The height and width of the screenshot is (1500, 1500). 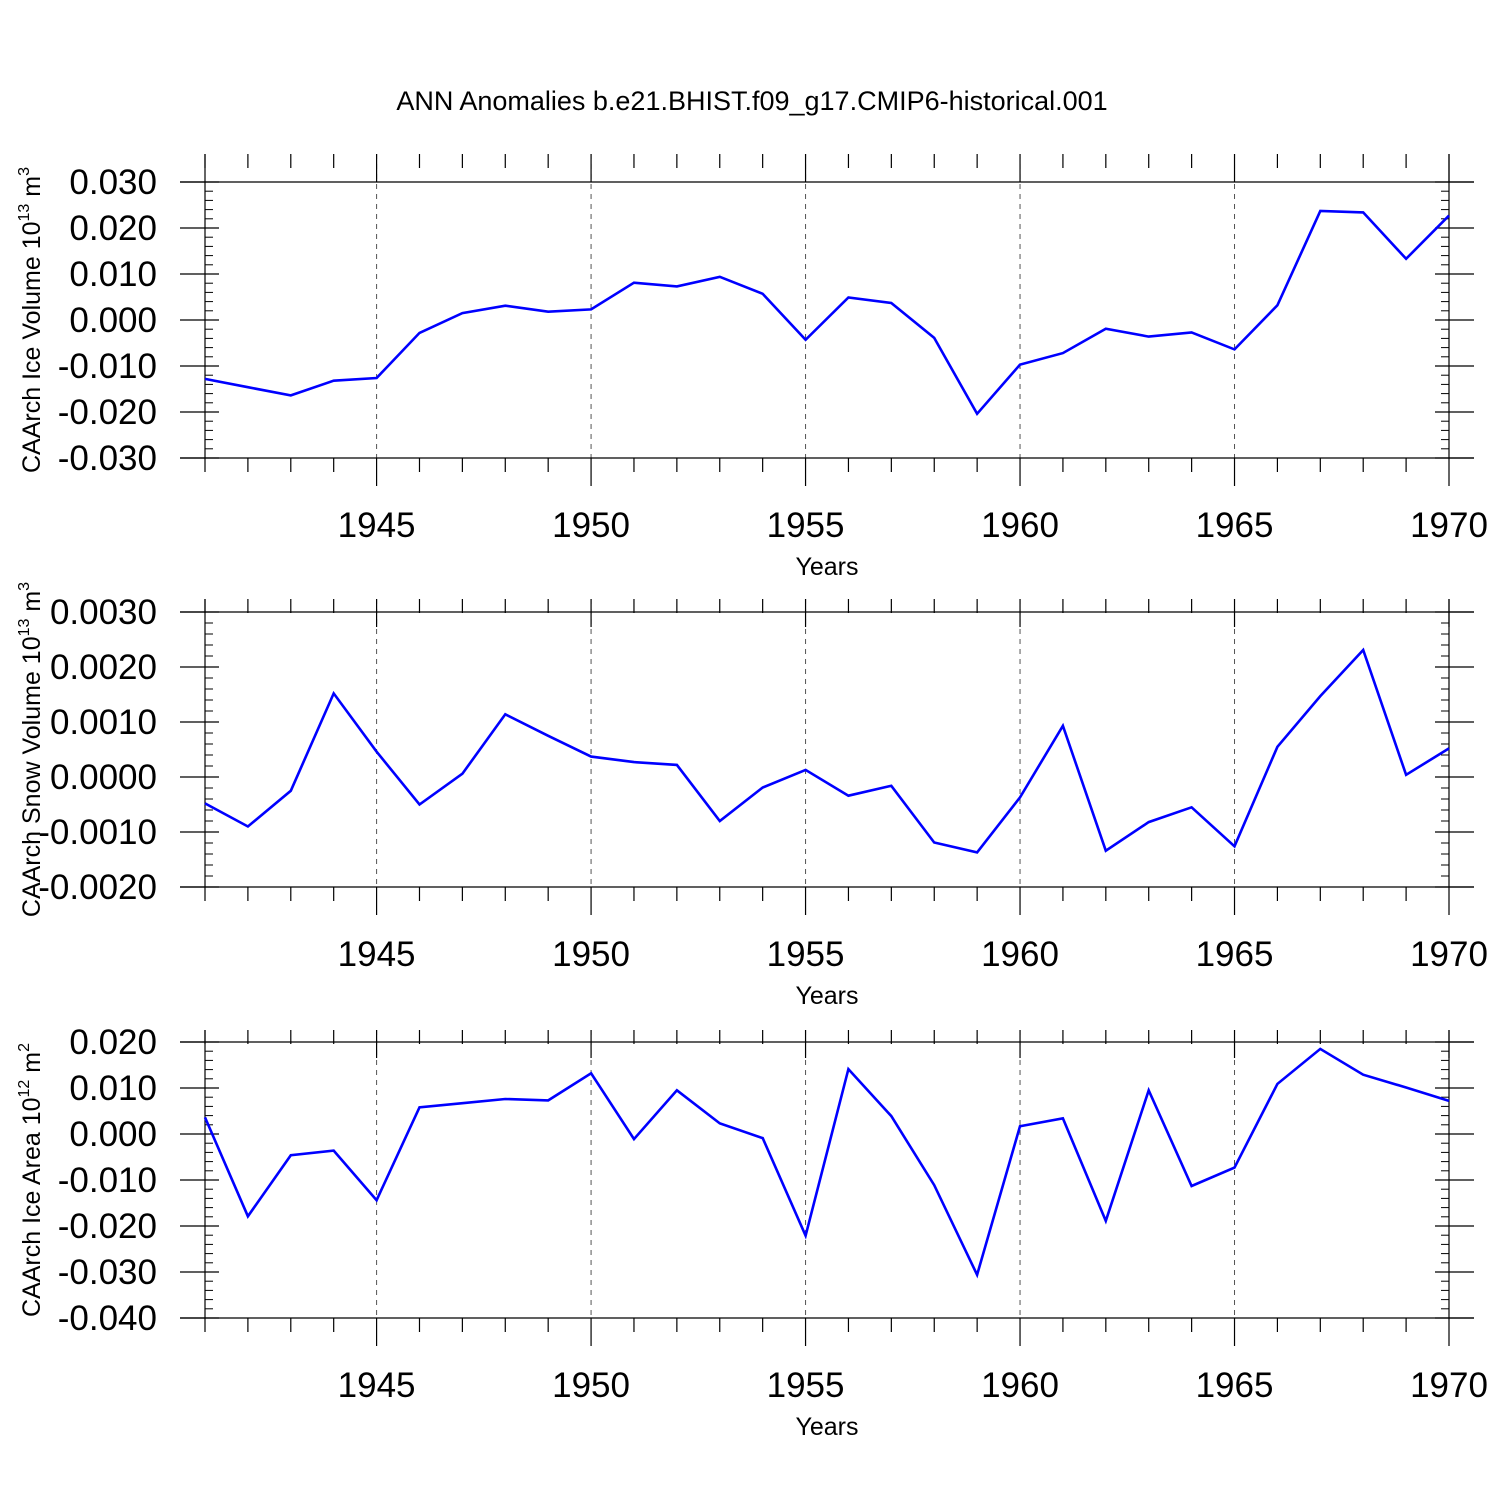 I want to click on y-tick-label: -0.0020, so click(x=97, y=887).